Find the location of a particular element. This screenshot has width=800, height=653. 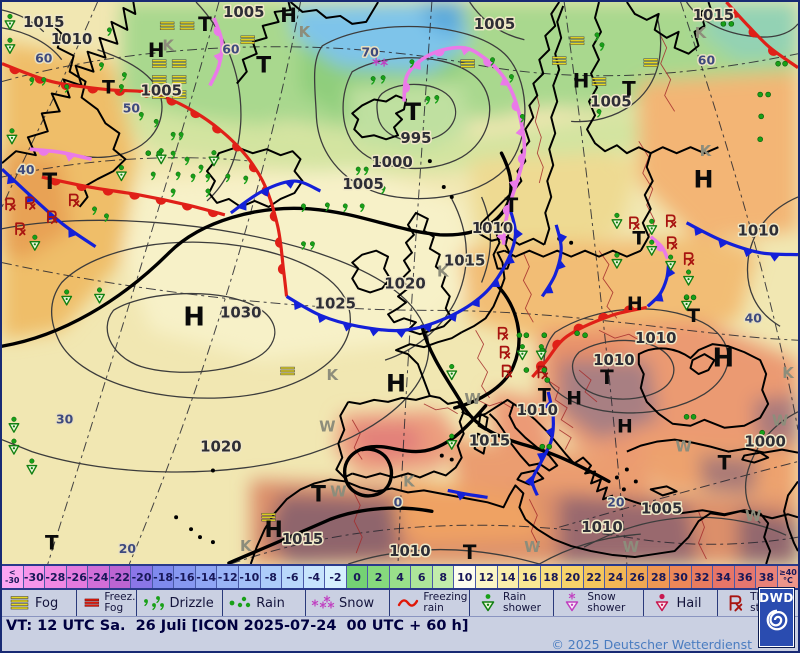

freezing-rain-icon is located at coordinates (408, 603).